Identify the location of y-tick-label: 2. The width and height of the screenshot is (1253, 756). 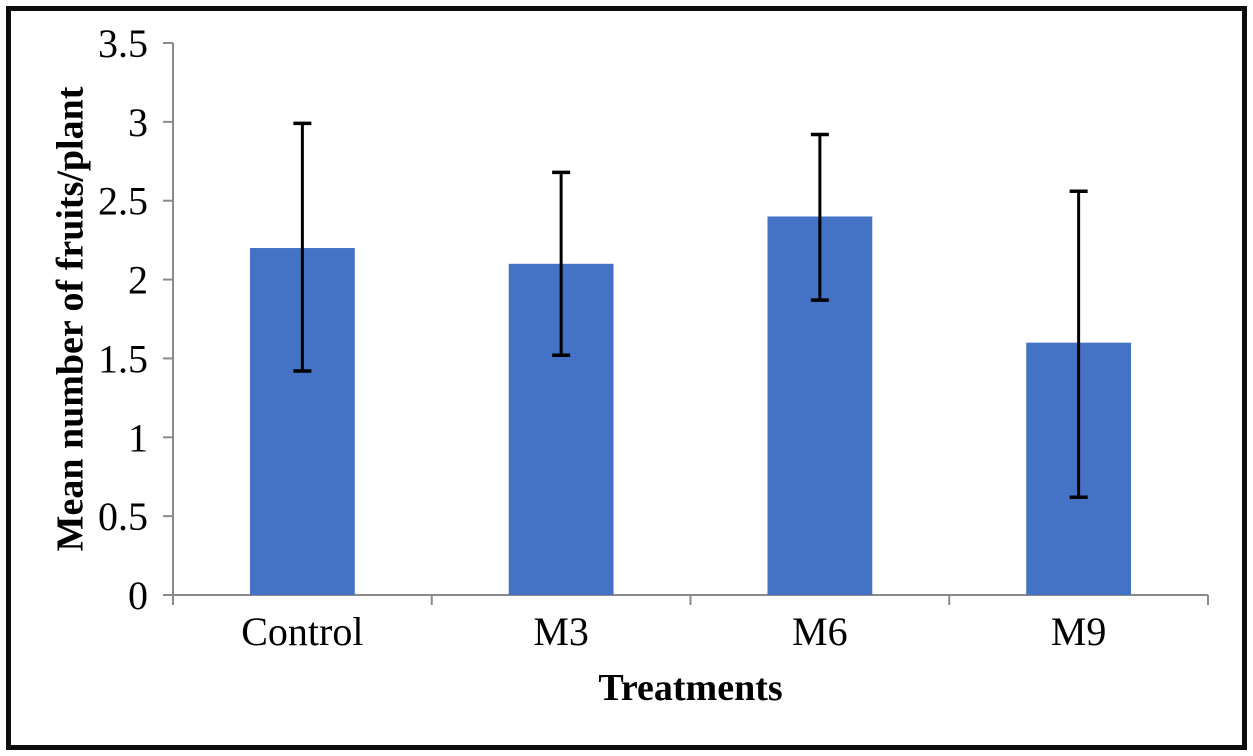
(138, 280).